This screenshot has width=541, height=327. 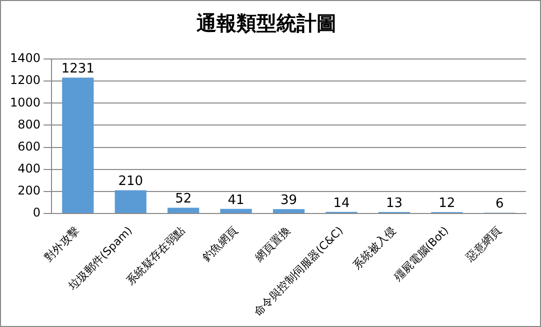 What do you see at coordinates (25, 102) in the screenshot?
I see `y-tick-label: 1000` at bounding box center [25, 102].